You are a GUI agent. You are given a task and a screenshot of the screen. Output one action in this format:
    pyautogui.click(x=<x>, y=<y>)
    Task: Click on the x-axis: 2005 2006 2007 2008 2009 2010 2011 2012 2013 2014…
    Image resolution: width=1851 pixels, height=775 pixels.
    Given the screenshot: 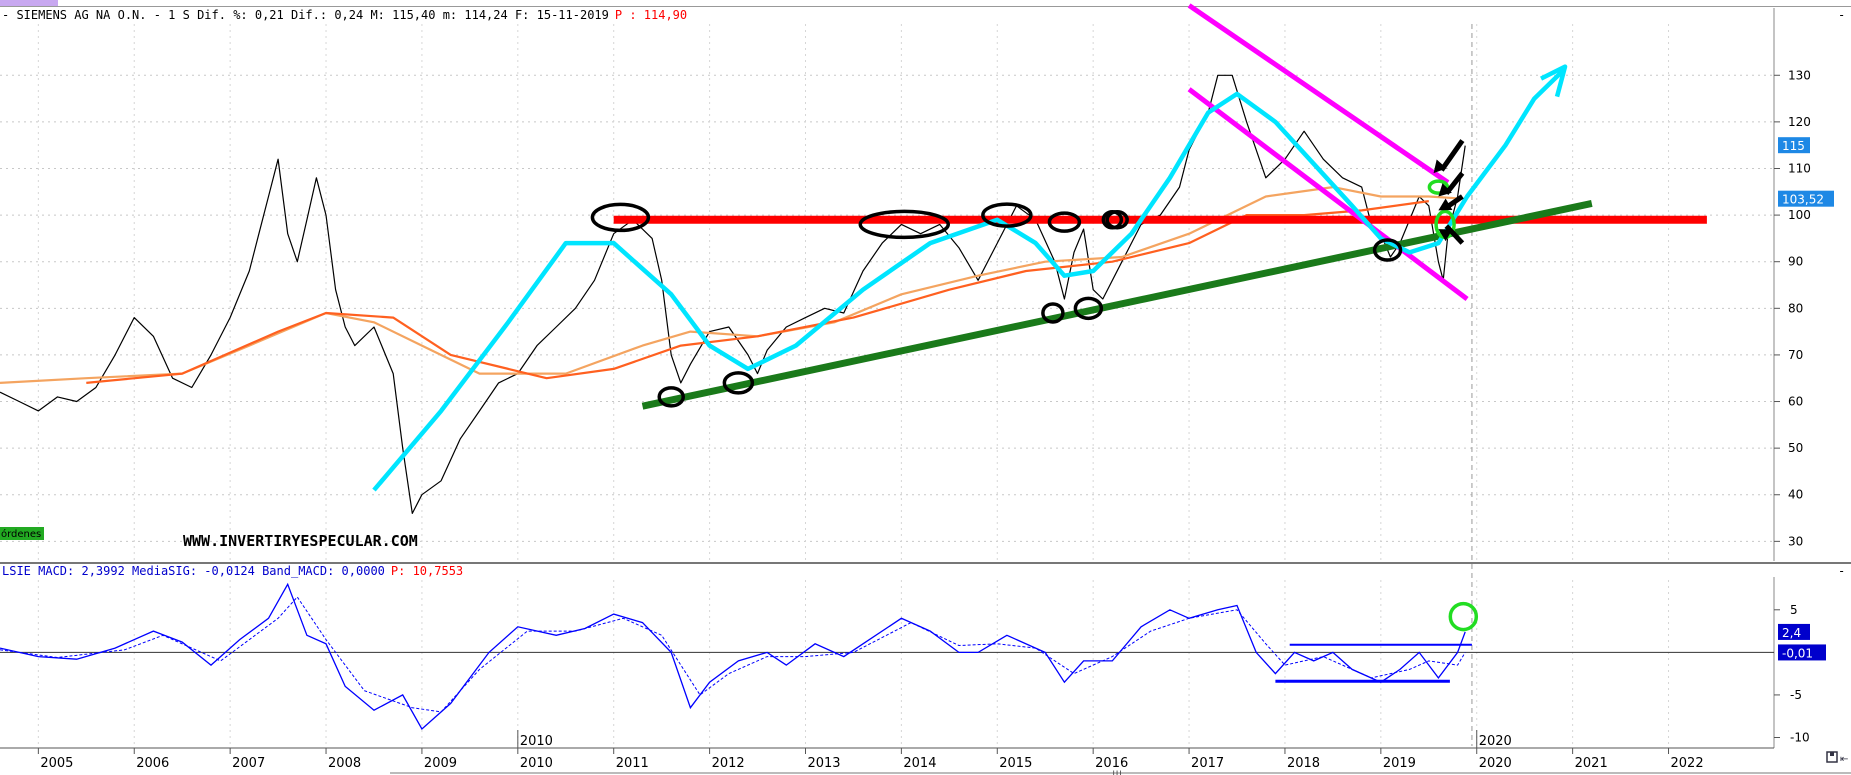 What is the action you would take?
    pyautogui.click(x=870, y=750)
    